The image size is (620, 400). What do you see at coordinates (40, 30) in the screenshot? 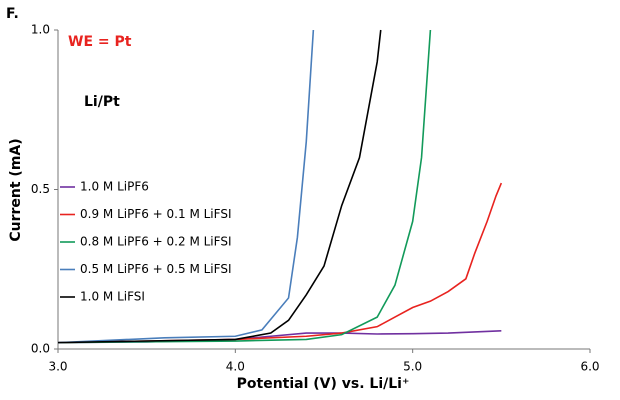
I see `y-tick-label: 1.0` at bounding box center [40, 30].